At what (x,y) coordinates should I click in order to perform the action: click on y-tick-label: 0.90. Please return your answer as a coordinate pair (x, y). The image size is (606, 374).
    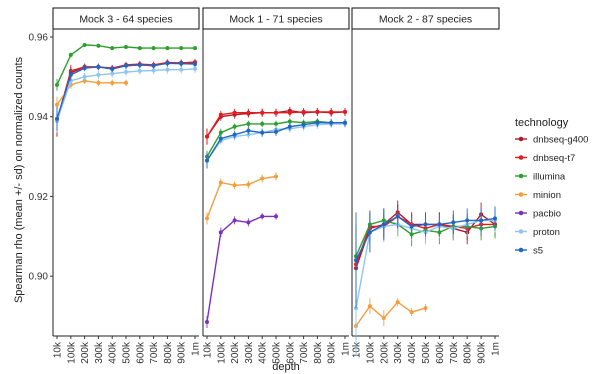
    Looking at the image, I should click on (39, 277).